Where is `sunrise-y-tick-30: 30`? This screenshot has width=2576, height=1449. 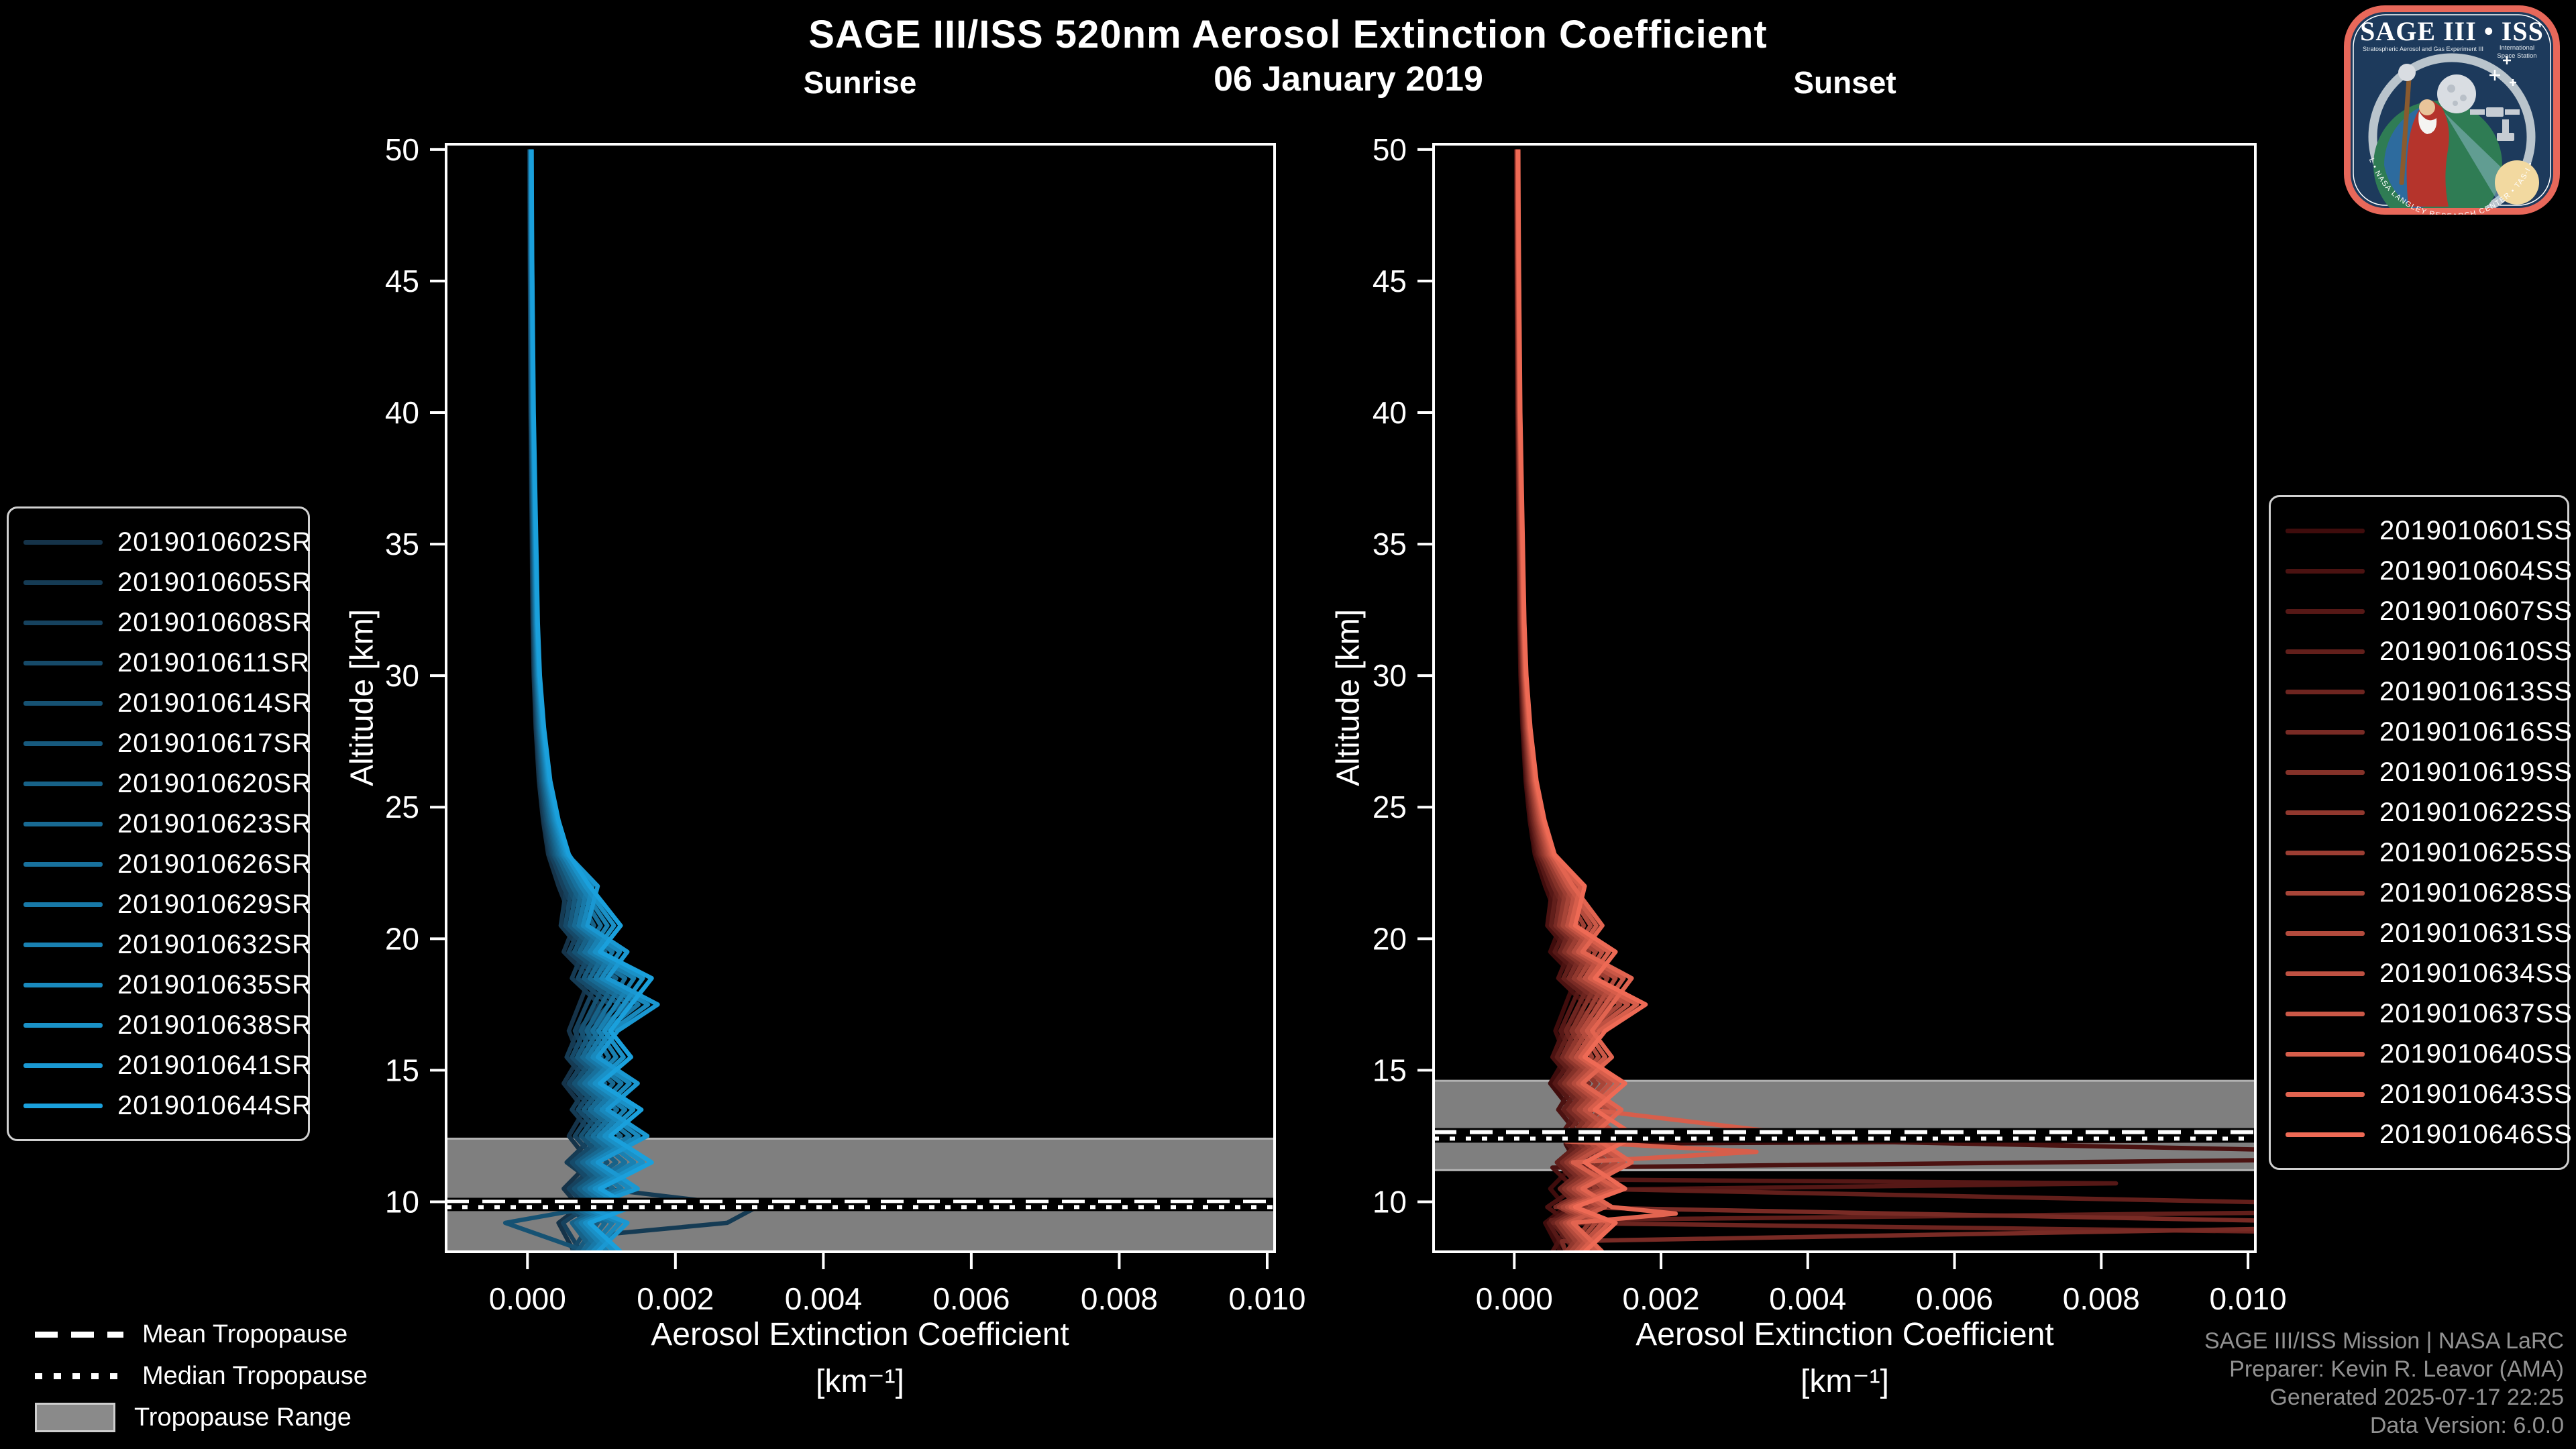
sunrise-y-tick-30: 30 is located at coordinates (402, 675).